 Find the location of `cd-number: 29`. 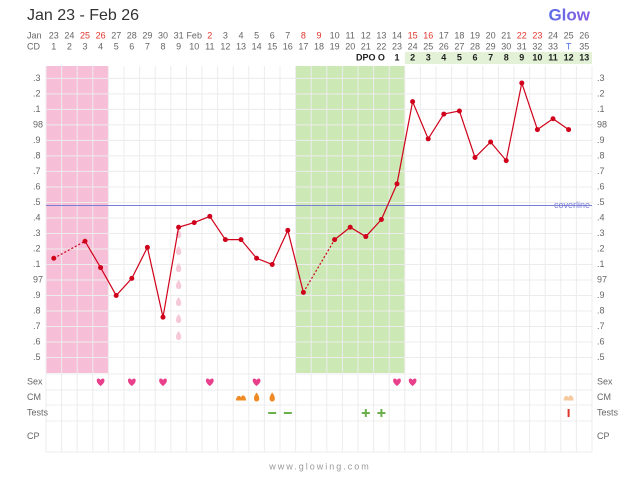

cd-number: 29 is located at coordinates (491, 46).